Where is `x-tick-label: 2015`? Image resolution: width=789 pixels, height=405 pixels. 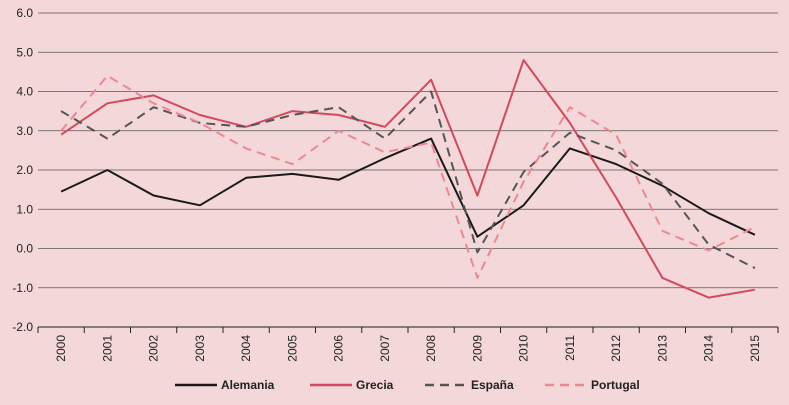
x-tick-label: 2015 is located at coordinates (755, 348).